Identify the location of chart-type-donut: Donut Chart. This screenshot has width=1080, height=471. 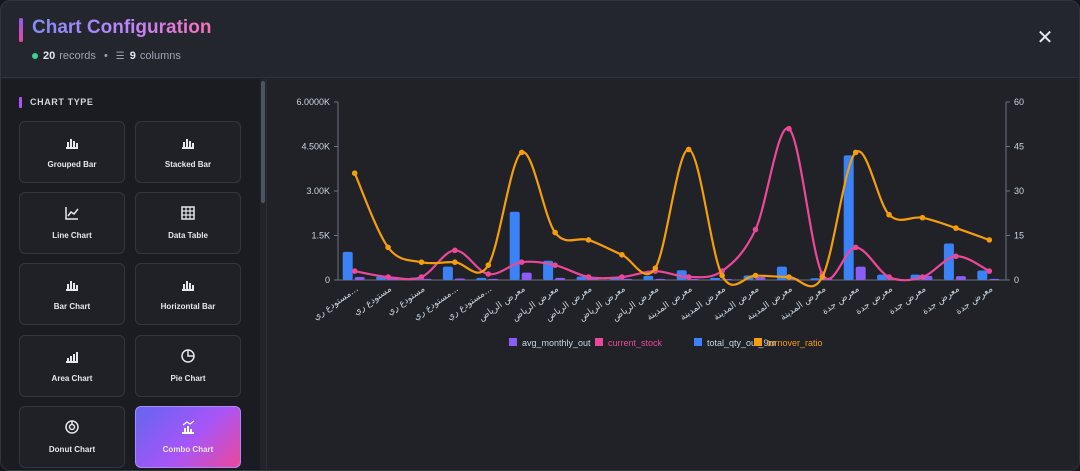
(72, 437).